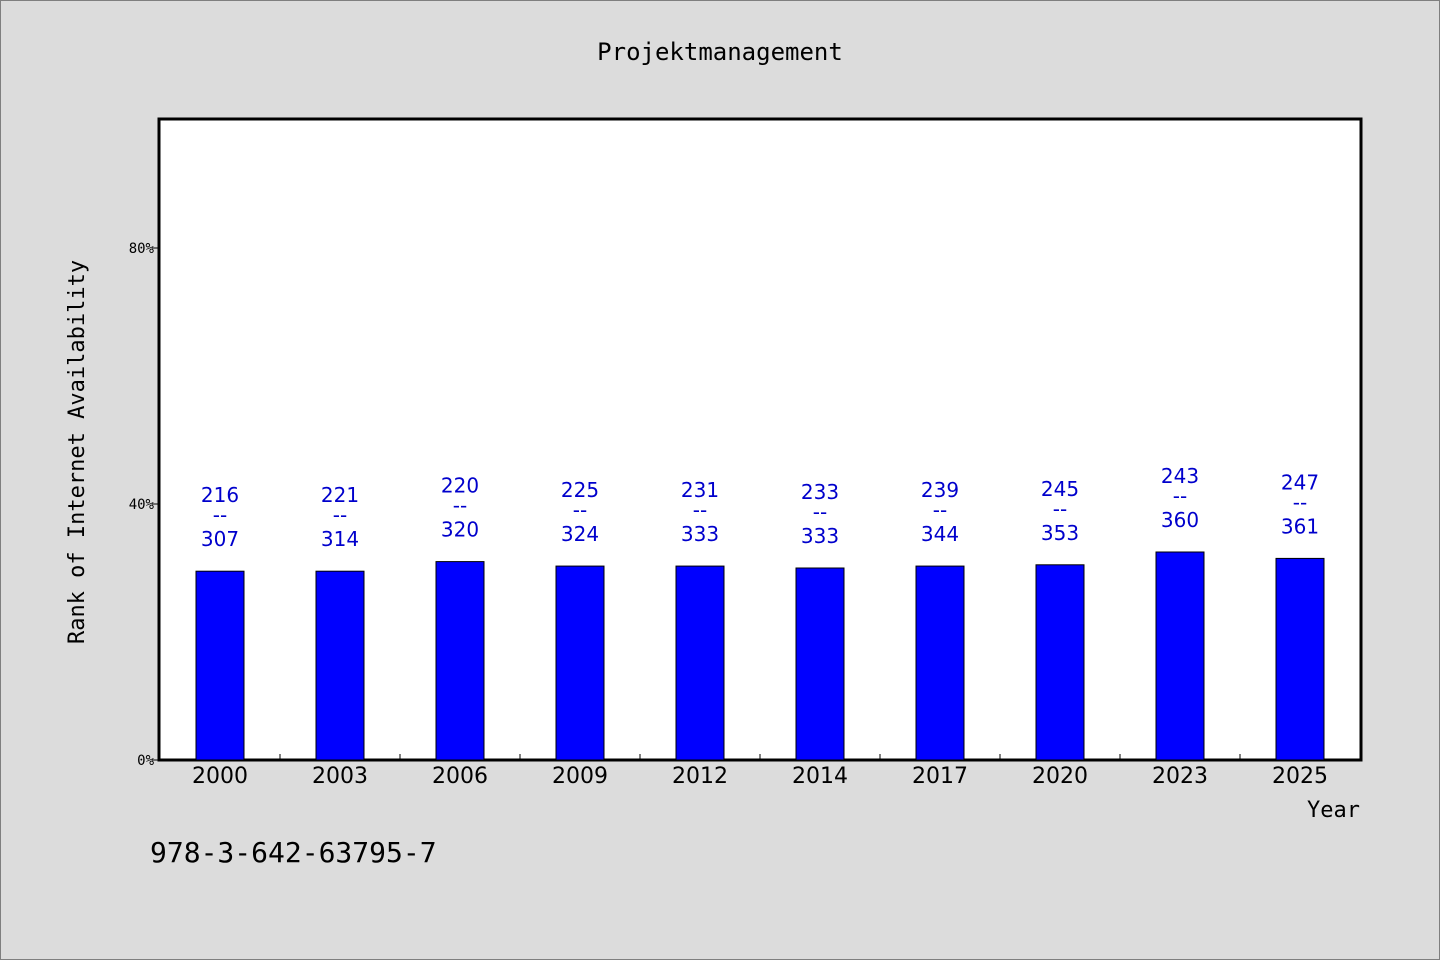 The image size is (1440, 960). What do you see at coordinates (340, 776) in the screenshot?
I see `x-tick-label: 2003` at bounding box center [340, 776].